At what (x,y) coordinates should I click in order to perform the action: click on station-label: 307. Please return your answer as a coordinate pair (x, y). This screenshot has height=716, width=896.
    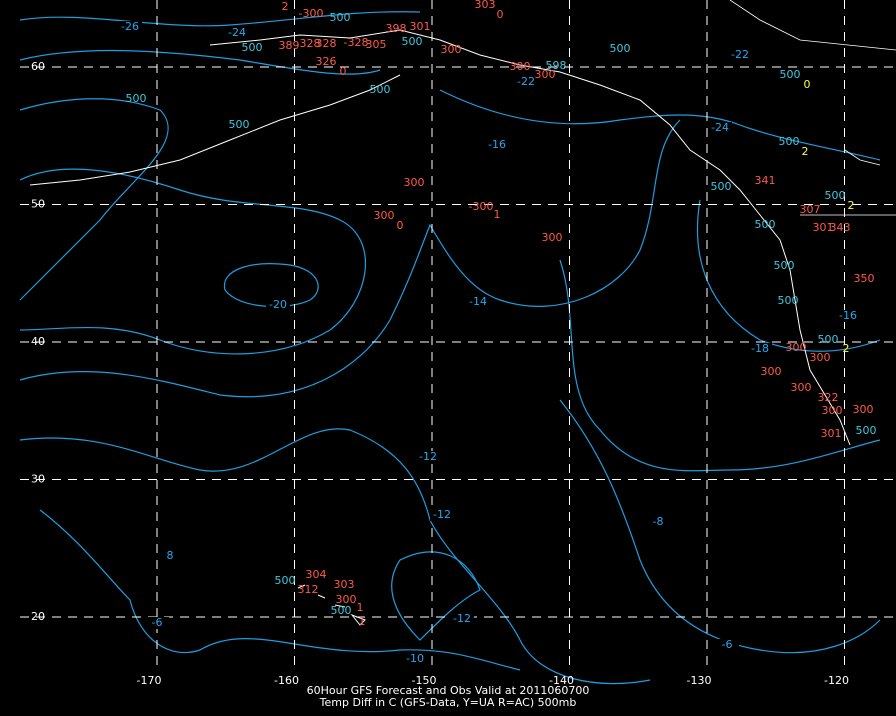
    Looking at the image, I should click on (810, 209).